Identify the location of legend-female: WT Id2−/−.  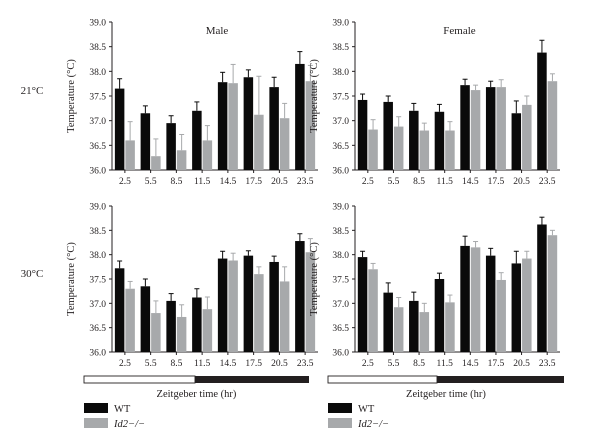
(358, 416).